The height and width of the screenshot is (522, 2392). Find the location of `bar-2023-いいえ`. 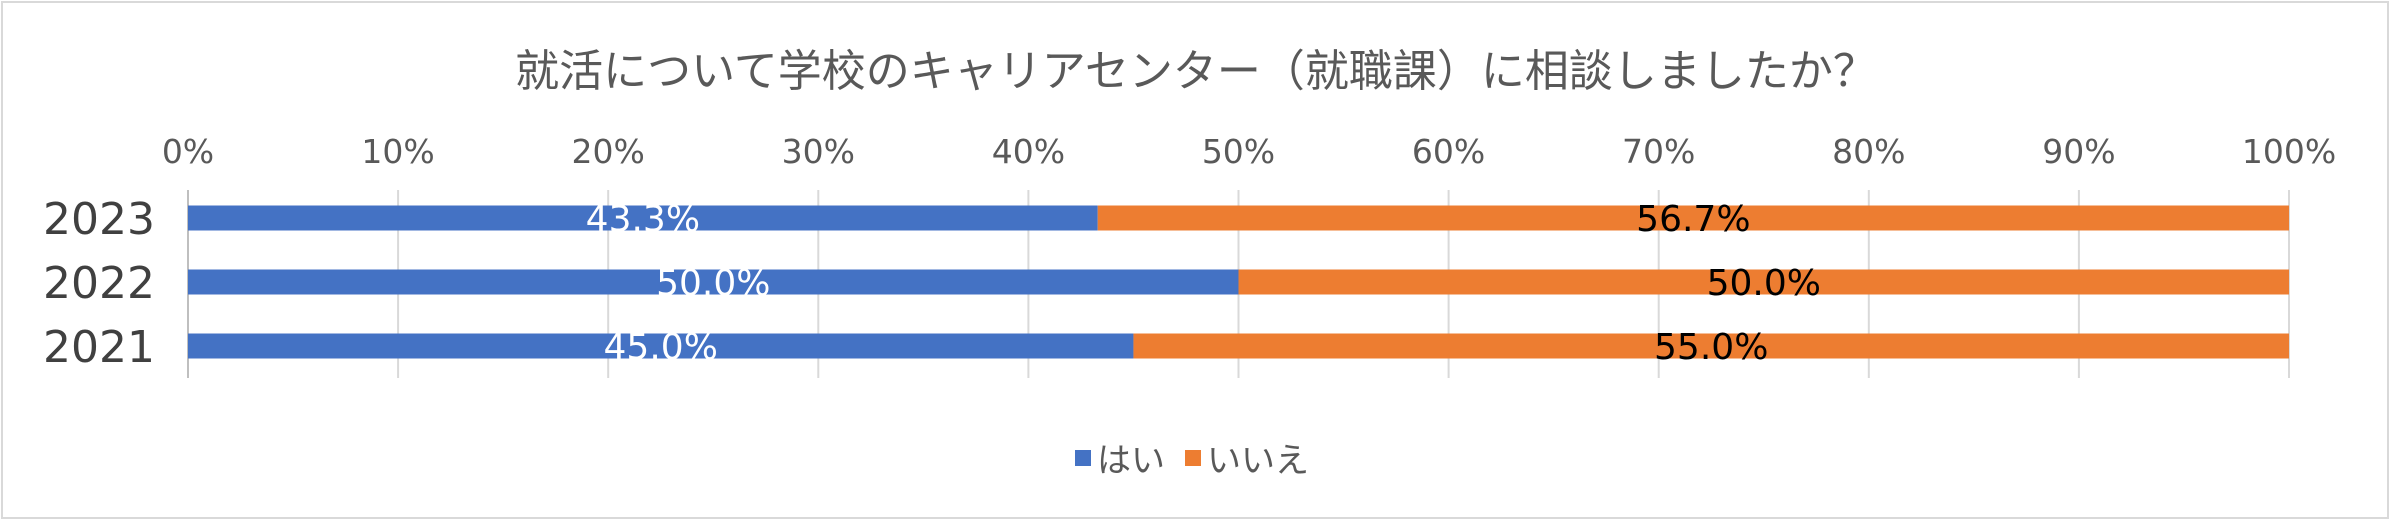

bar-2023-いいえ is located at coordinates (1693, 218).